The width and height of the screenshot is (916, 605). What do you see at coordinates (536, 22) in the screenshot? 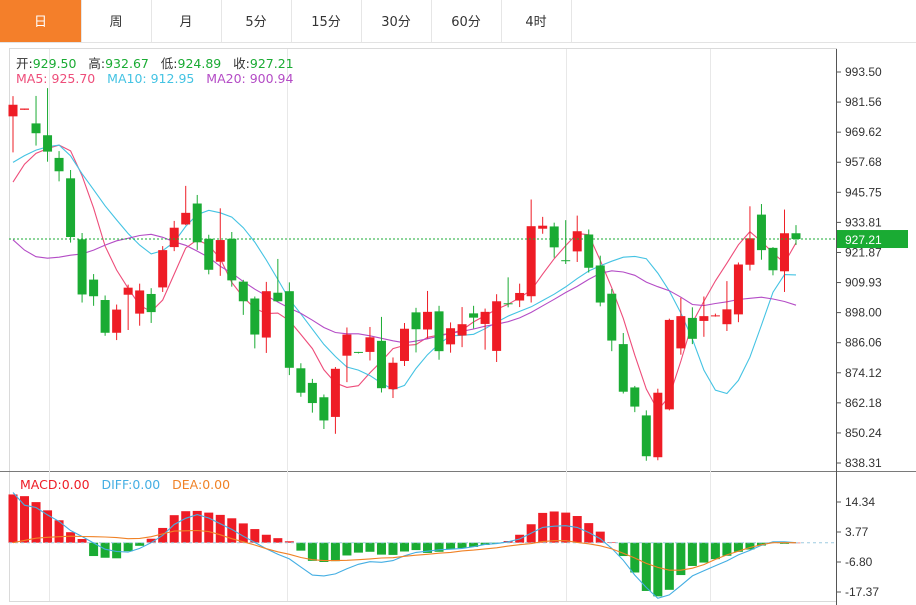
I see `tab-4hour: 4时` at bounding box center [536, 22].